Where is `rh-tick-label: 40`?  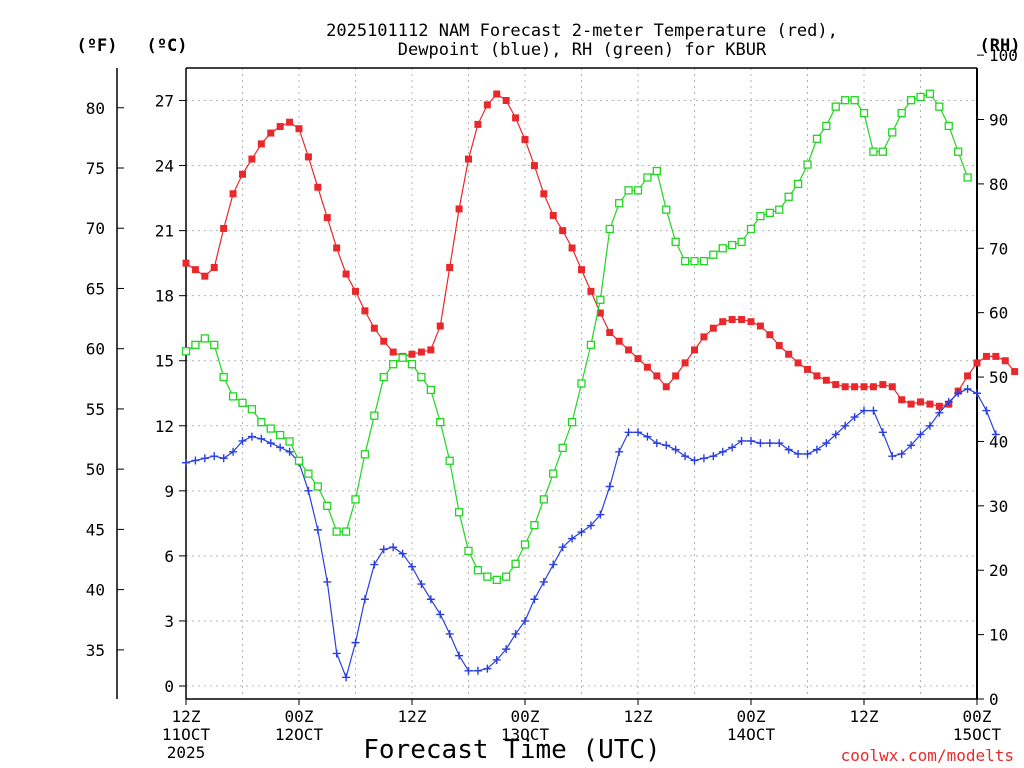 rh-tick-label: 40 is located at coordinates (998, 441).